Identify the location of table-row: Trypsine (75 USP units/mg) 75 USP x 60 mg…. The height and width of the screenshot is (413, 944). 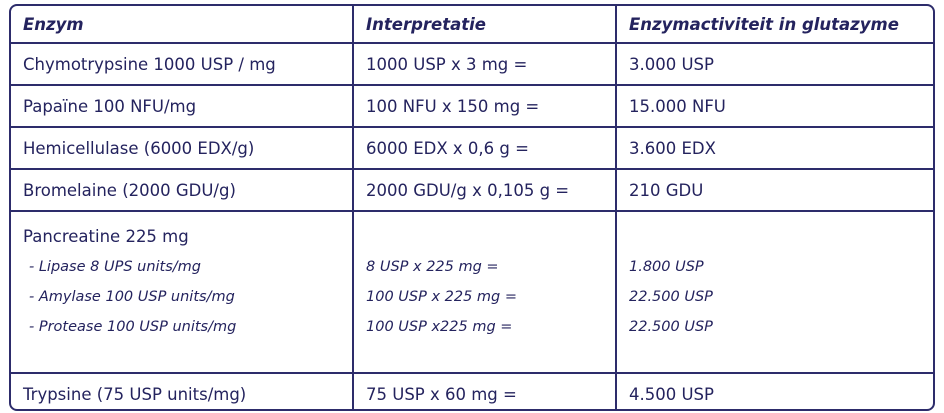
(472, 390).